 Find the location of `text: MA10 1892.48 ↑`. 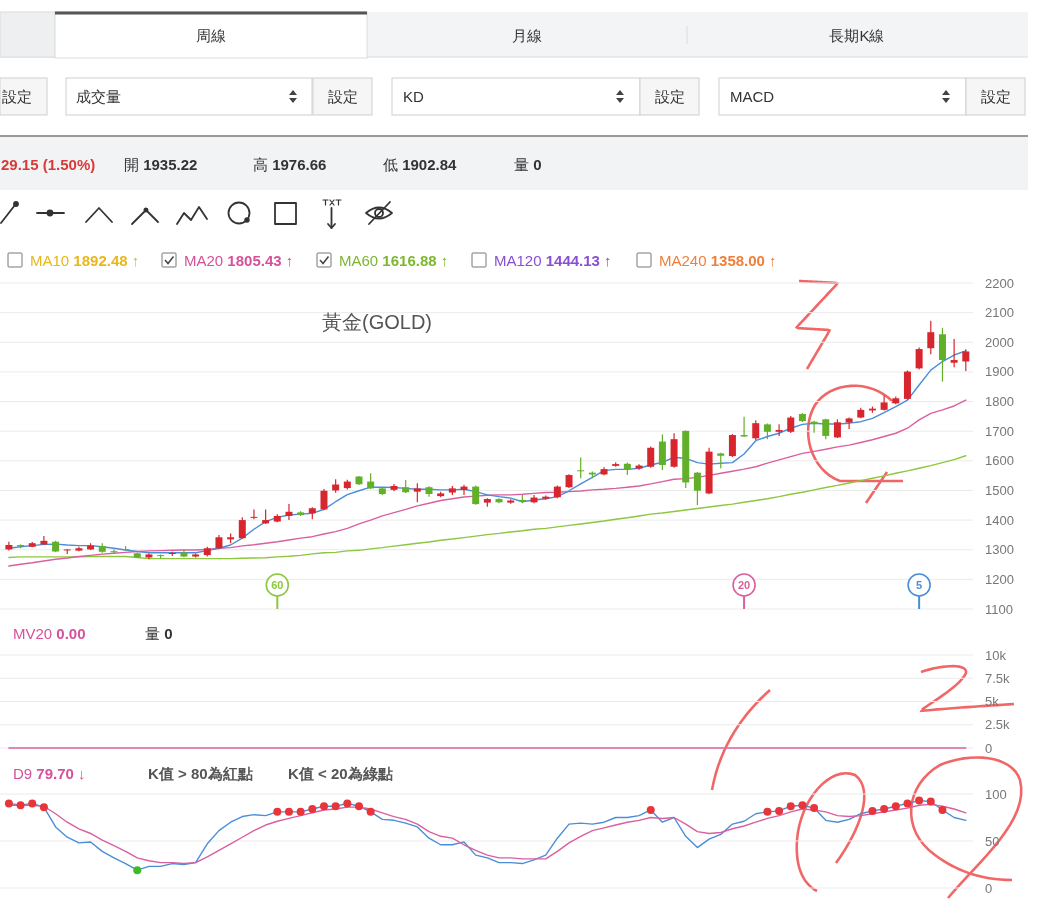

text: MA10 1892.48 ↑ is located at coordinates (85, 260).